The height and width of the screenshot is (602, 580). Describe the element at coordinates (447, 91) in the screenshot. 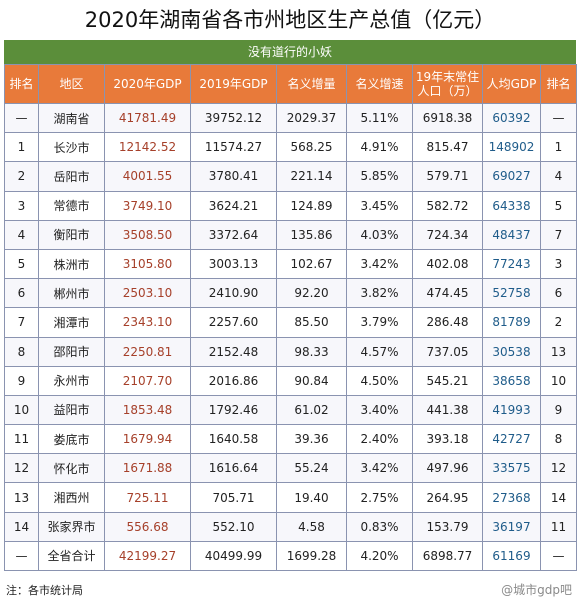

I see `header-population-line2: 人口（万）` at that location.